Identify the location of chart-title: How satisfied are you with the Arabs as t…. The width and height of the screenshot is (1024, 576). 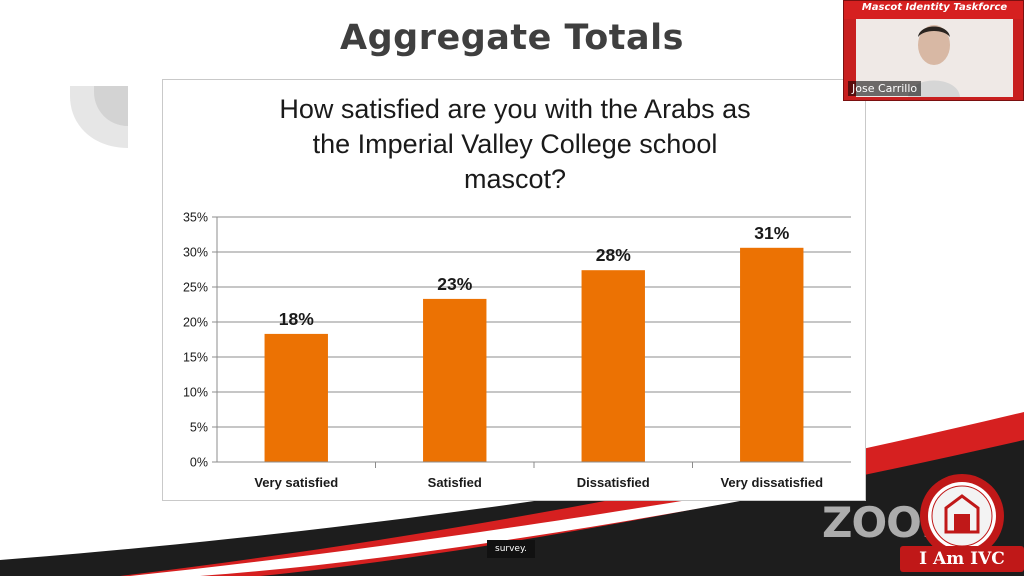
(514, 144).